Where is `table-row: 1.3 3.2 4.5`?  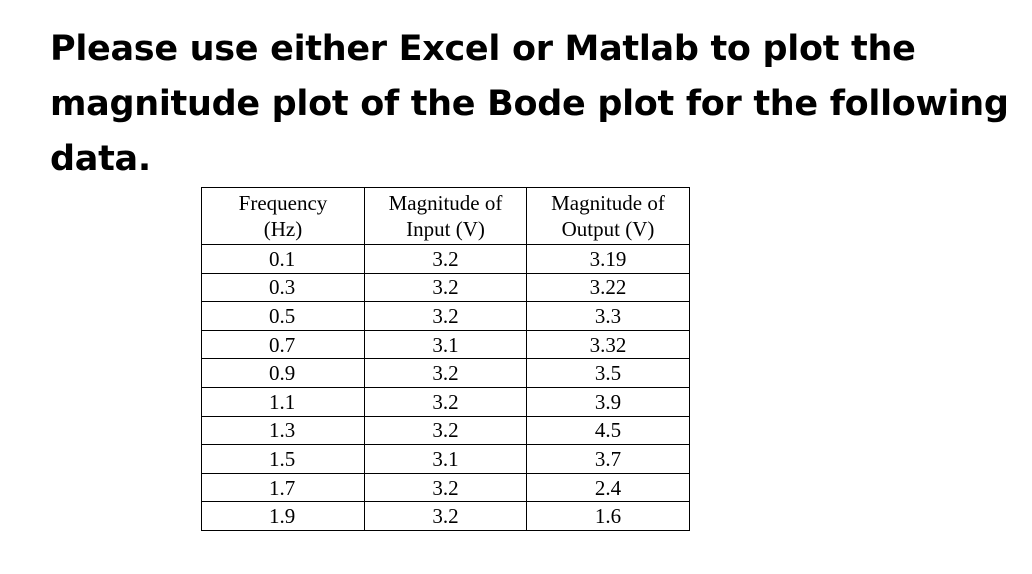 table-row: 1.3 3.2 4.5 is located at coordinates (445, 430).